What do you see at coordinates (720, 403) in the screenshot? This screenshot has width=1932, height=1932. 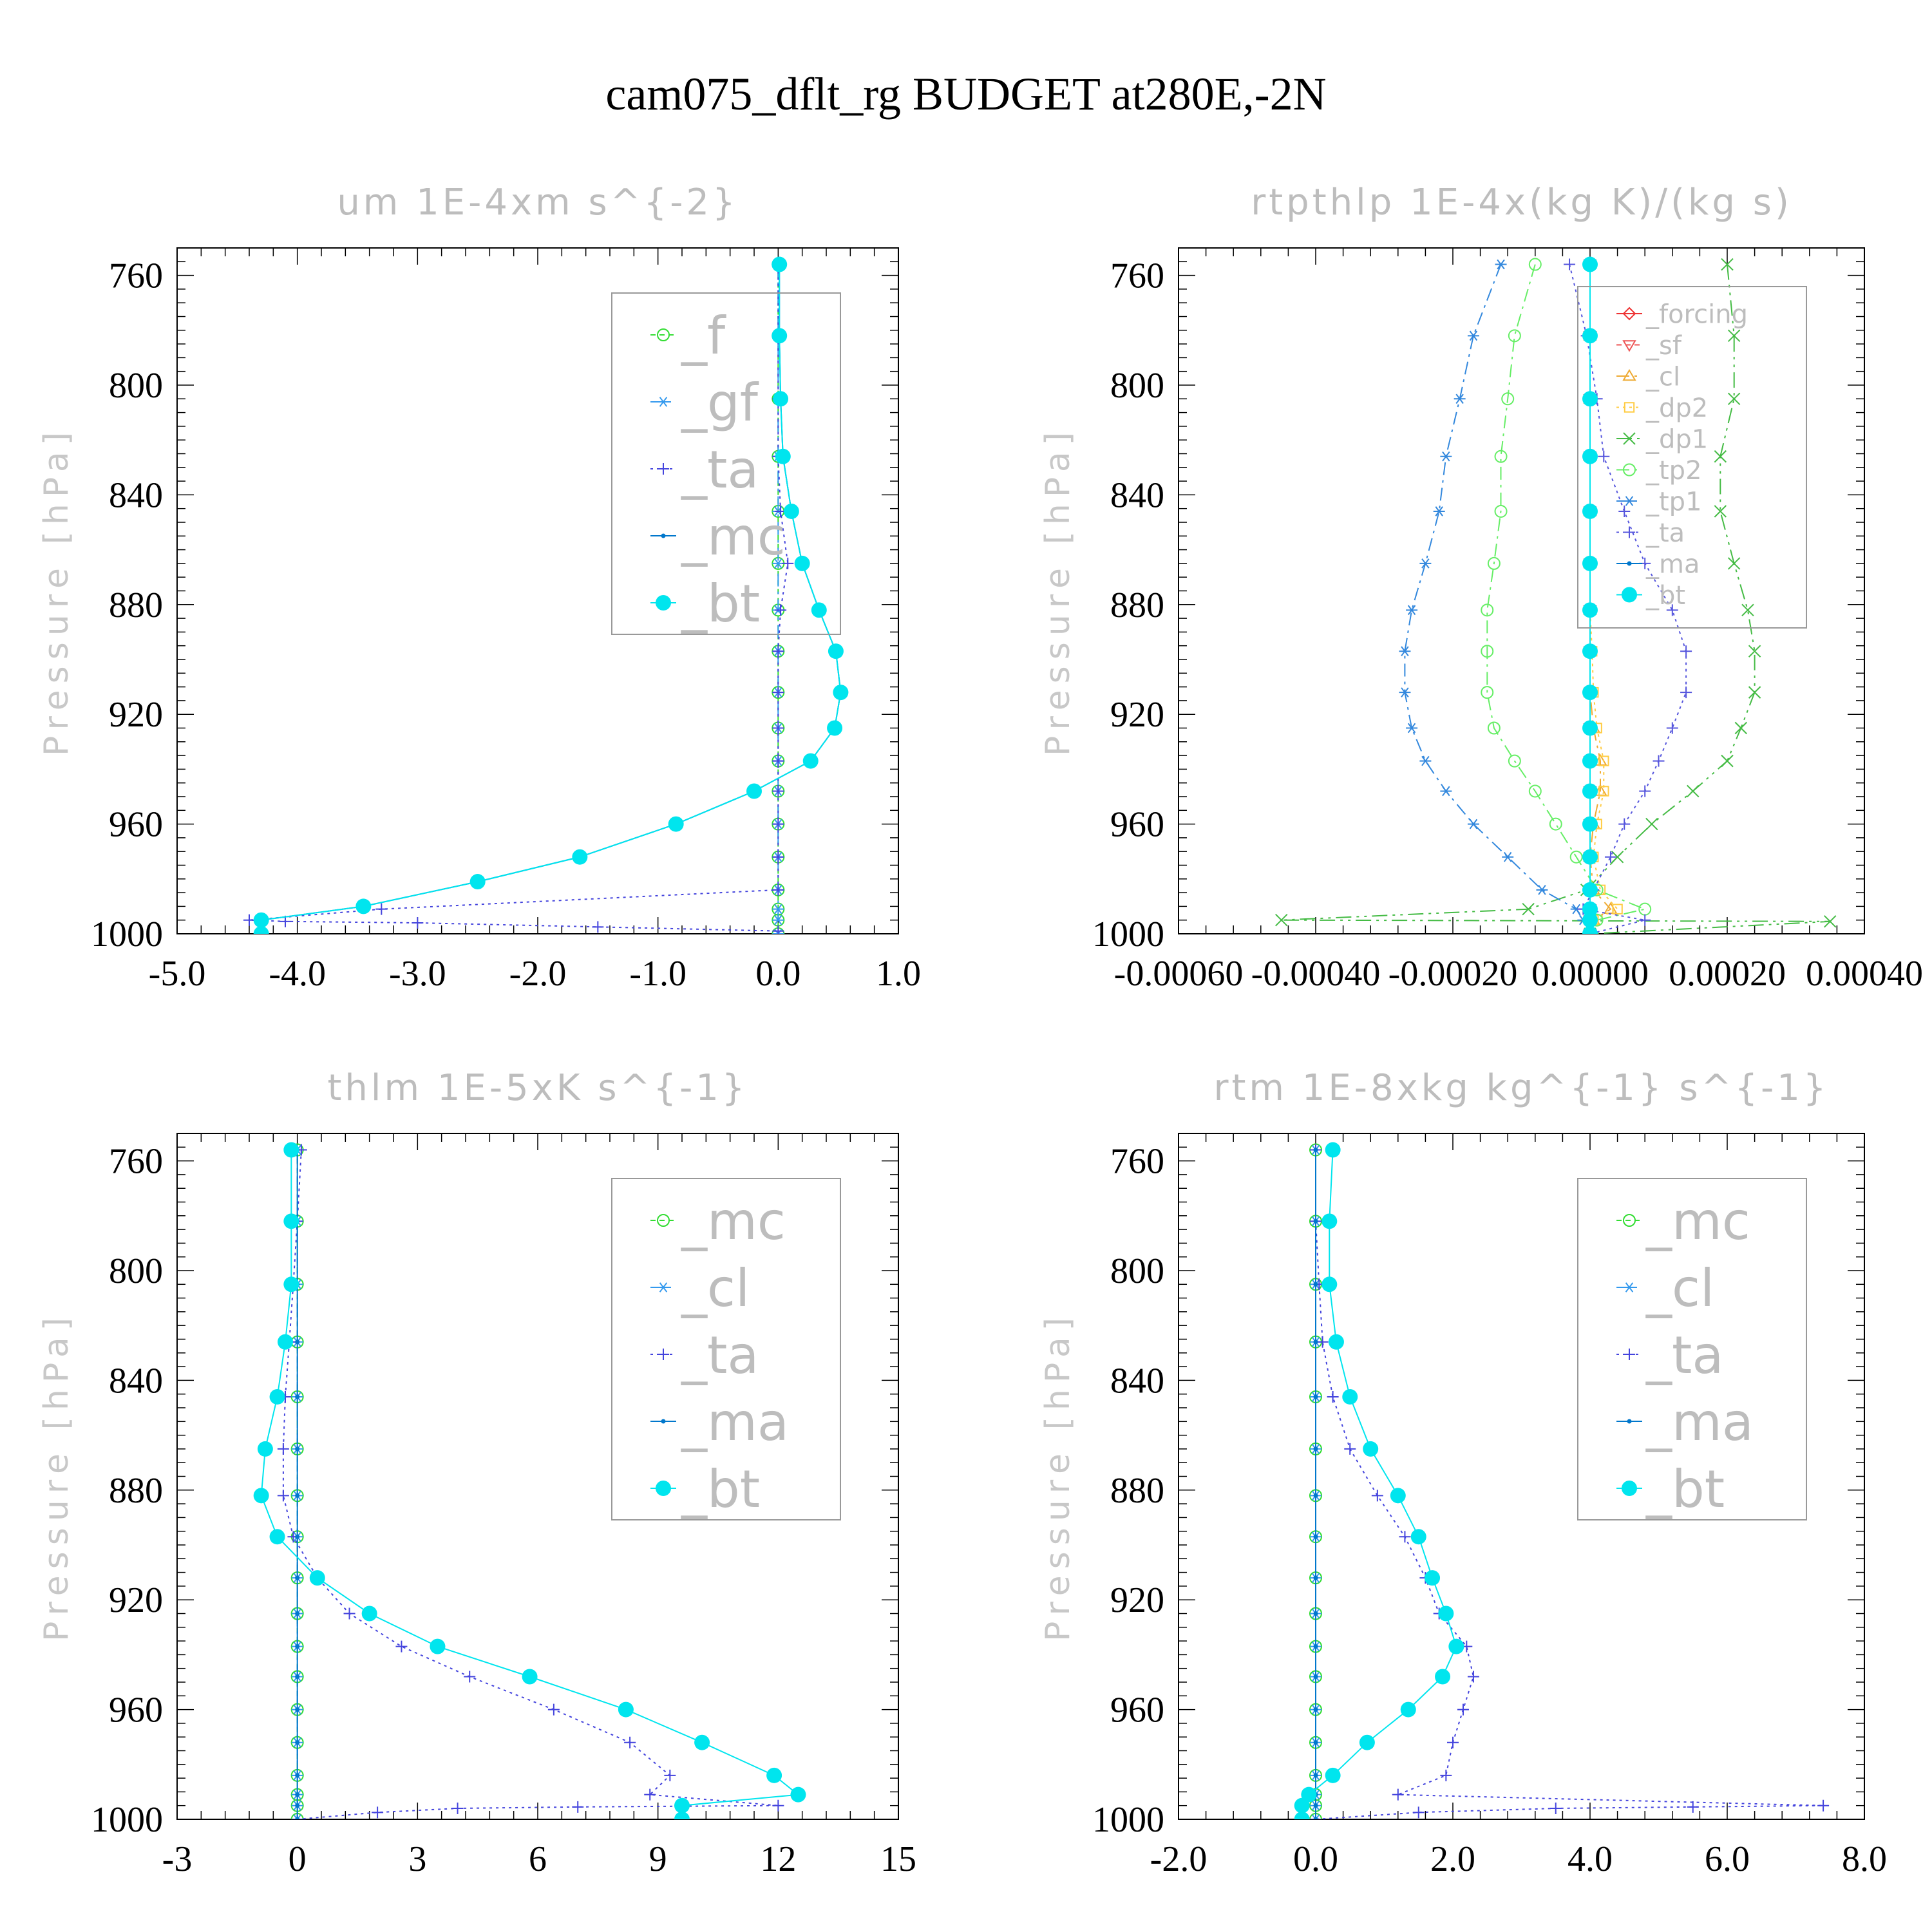 I see `legend-label: _gf` at bounding box center [720, 403].